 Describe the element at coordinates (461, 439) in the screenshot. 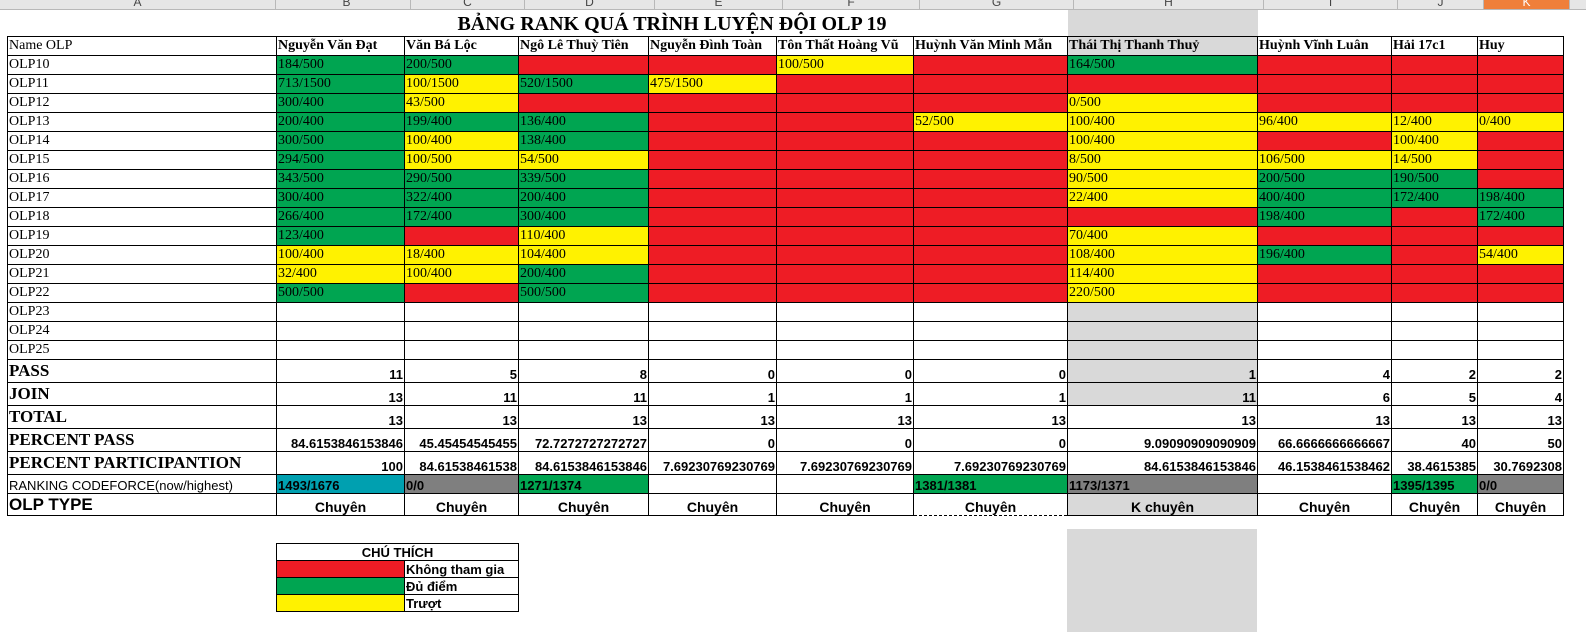

I see `stat-value: 45.45454545455` at that location.